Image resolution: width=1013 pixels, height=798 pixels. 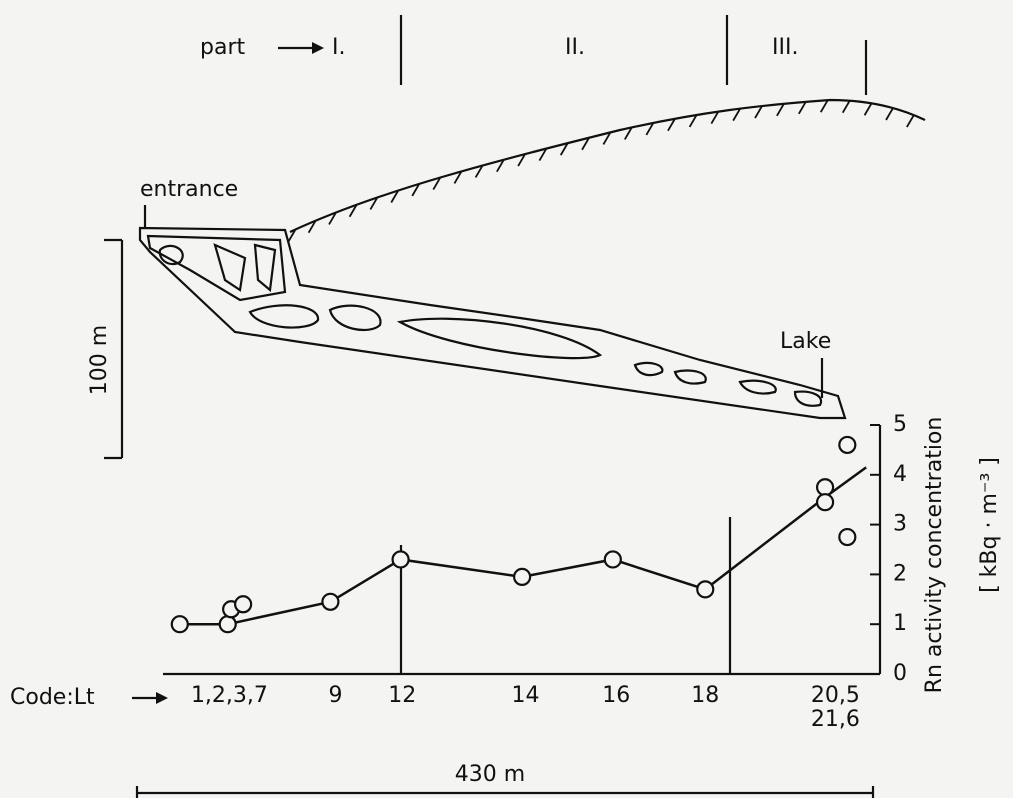 I want to click on trend-line, so click(x=523, y=546).